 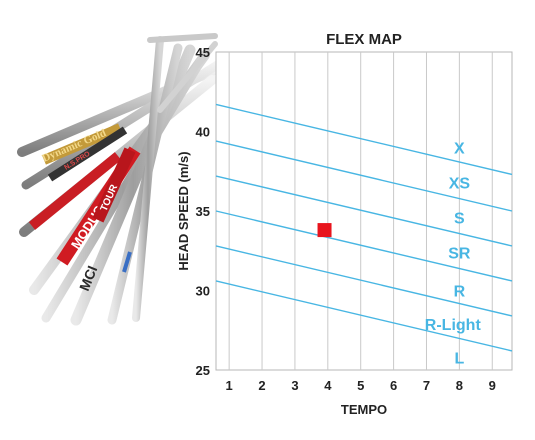 I want to click on x-axis-title: TEMPO, so click(x=364, y=409).